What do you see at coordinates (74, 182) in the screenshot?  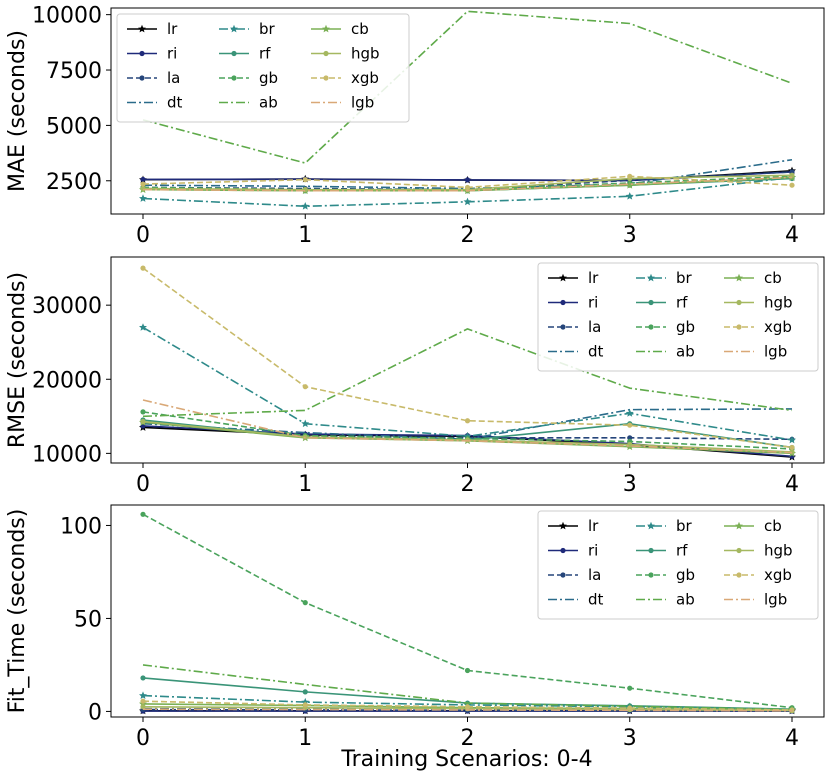 I see `mae-y-tick-label: 2500` at bounding box center [74, 182].